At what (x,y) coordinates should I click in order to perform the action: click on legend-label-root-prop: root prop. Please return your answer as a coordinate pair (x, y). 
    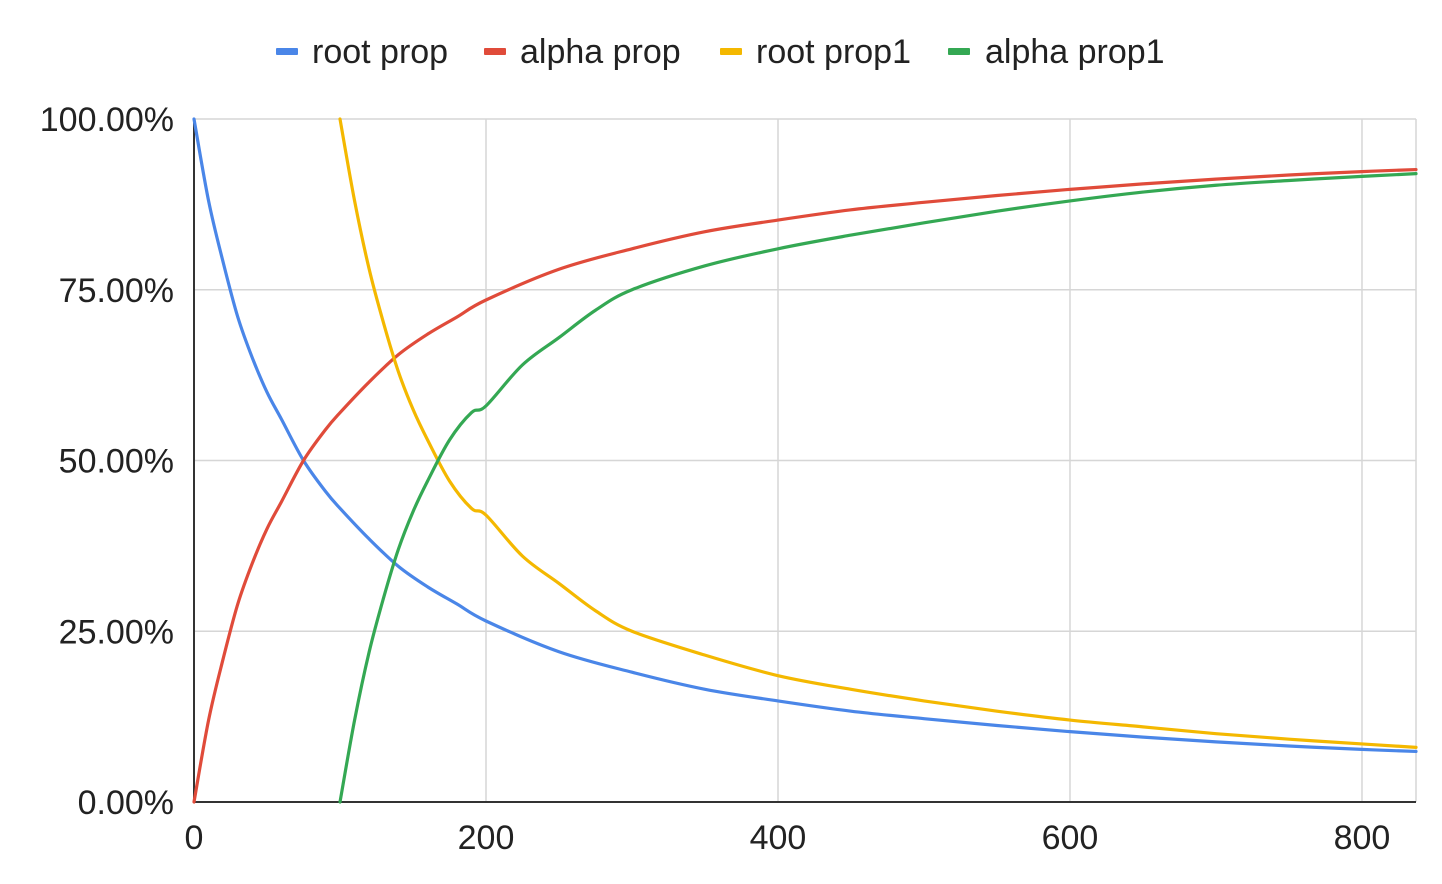
    Looking at the image, I should click on (380, 52).